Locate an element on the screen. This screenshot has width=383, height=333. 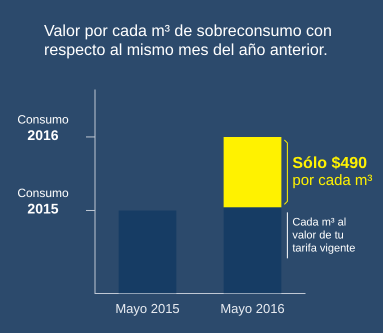
chart-title: Valor por cada m³ de sobreconsumo con respecto al mismo mes del año anterior. is located at coordinates (188, 41).